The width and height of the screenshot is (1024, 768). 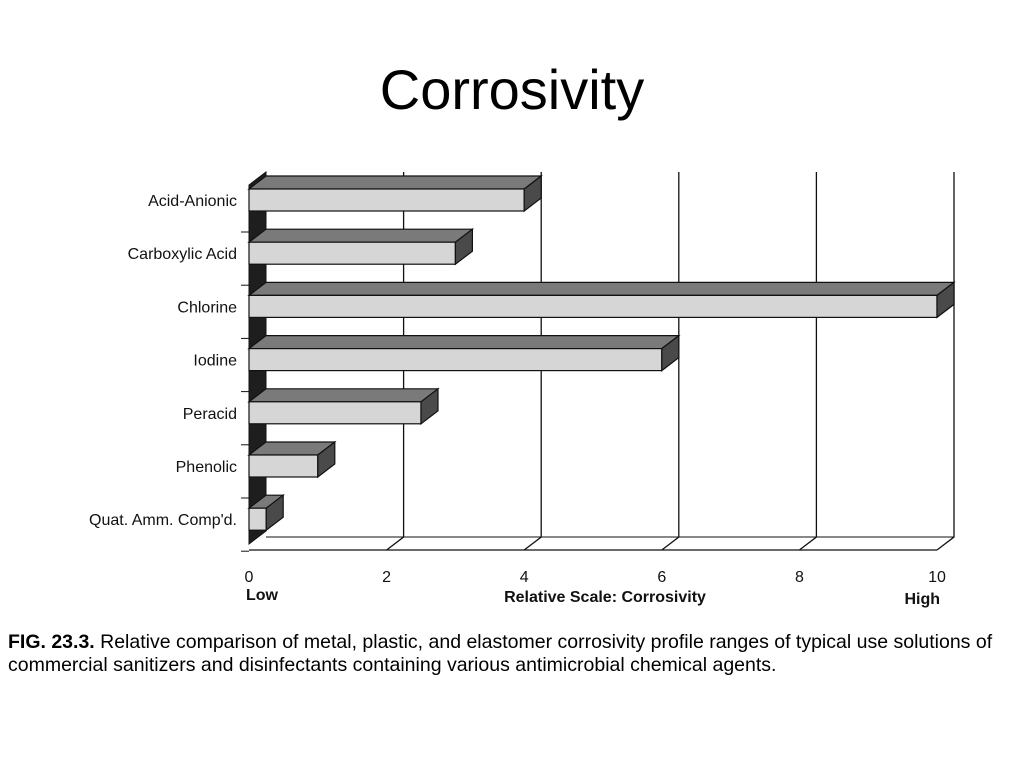 What do you see at coordinates (595, 577) in the screenshot?
I see `x-axis: 0 2 4 6 8 10` at bounding box center [595, 577].